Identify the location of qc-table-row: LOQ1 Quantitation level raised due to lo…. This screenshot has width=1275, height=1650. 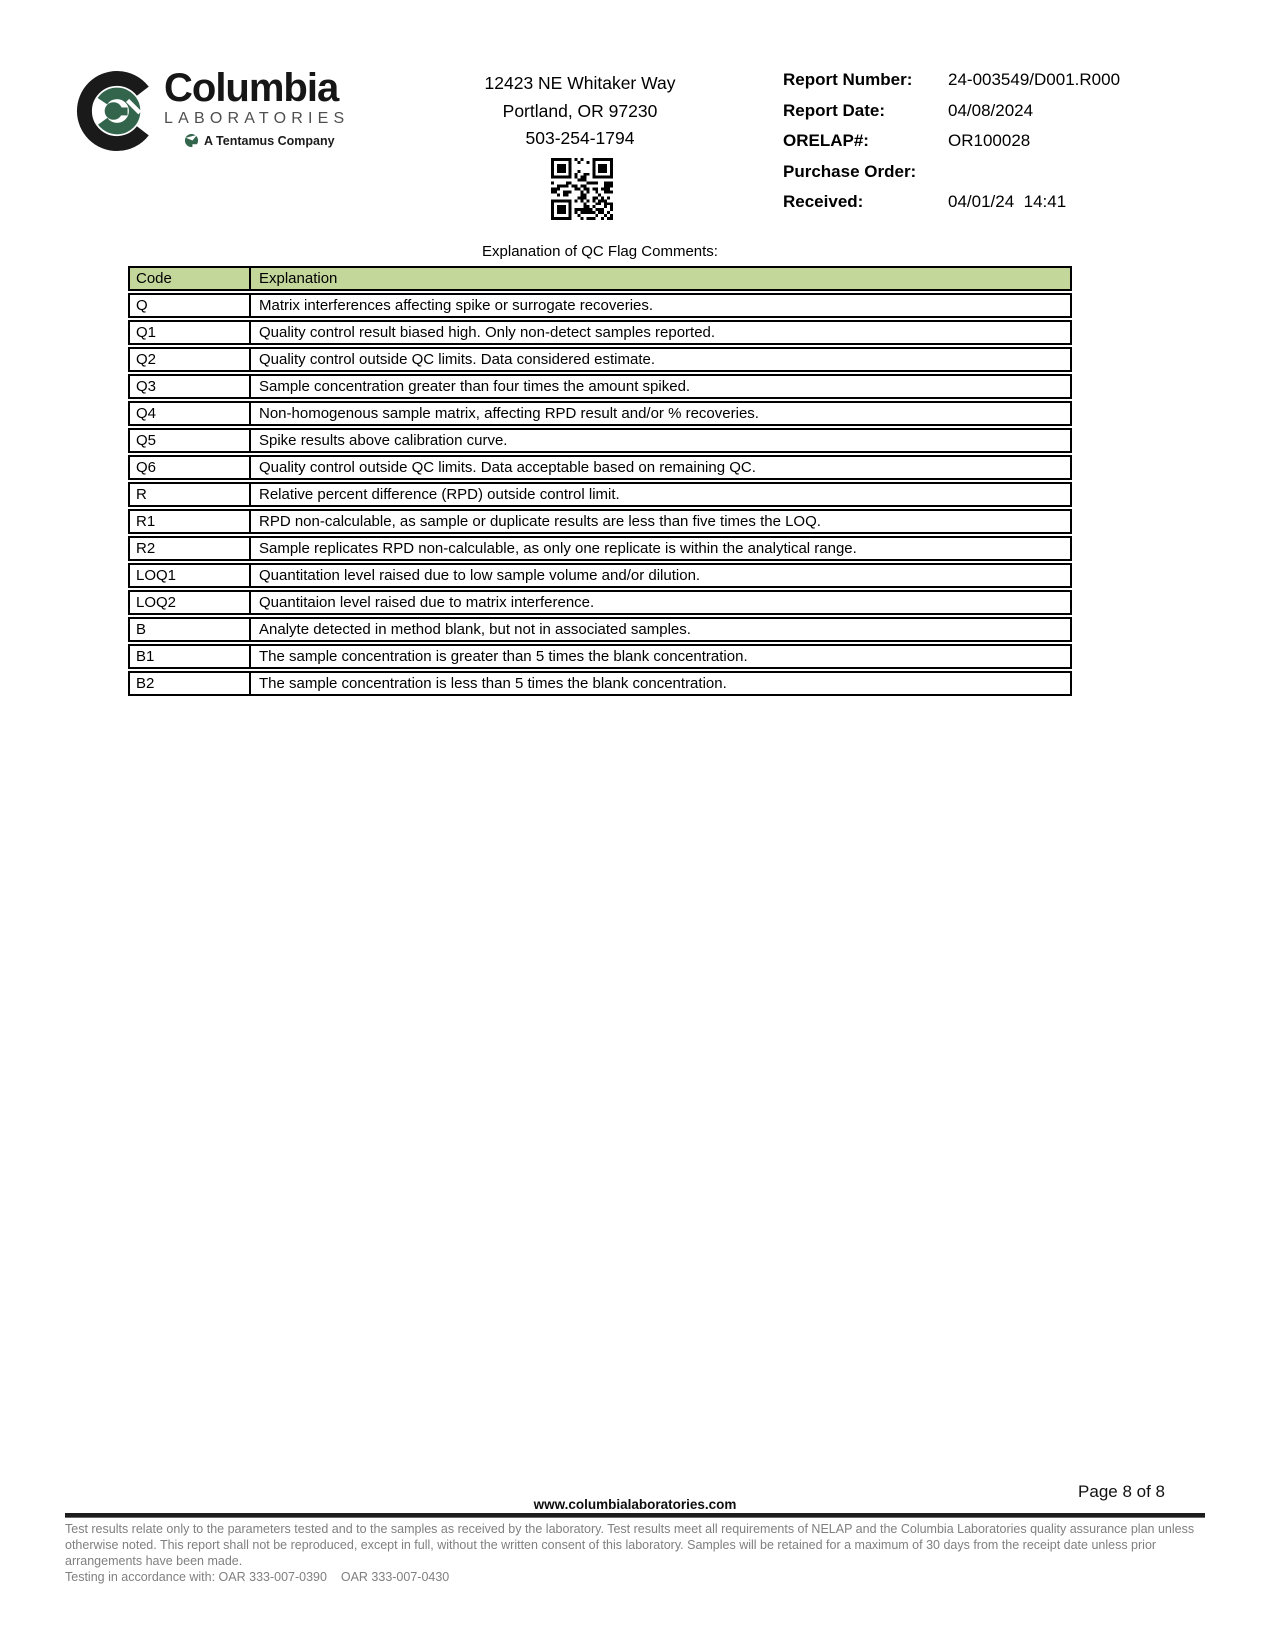
(600, 575).